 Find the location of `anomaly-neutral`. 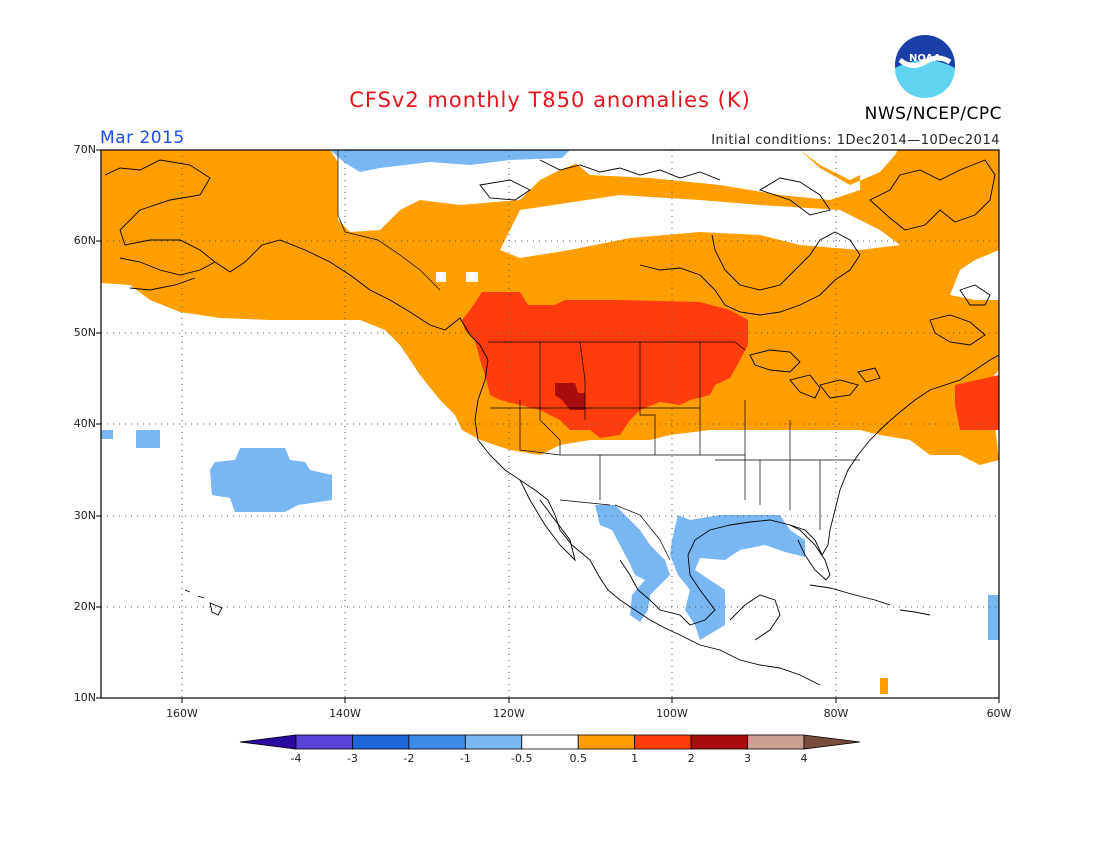

anomaly-neutral is located at coordinates (619, 216).